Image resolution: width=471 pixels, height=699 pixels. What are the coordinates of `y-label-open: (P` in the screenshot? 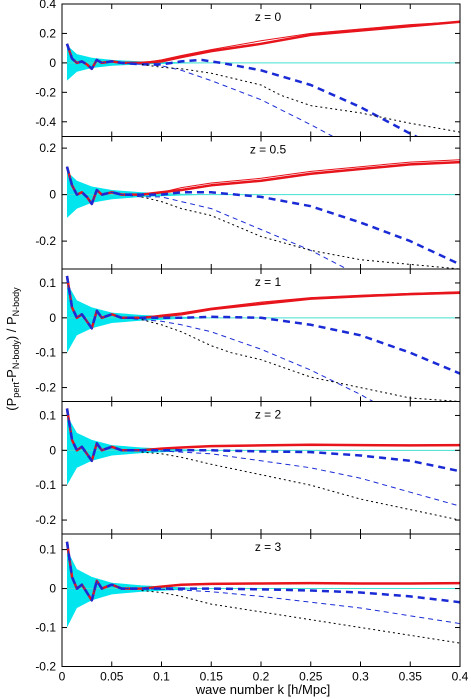 It's located at (11, 404).